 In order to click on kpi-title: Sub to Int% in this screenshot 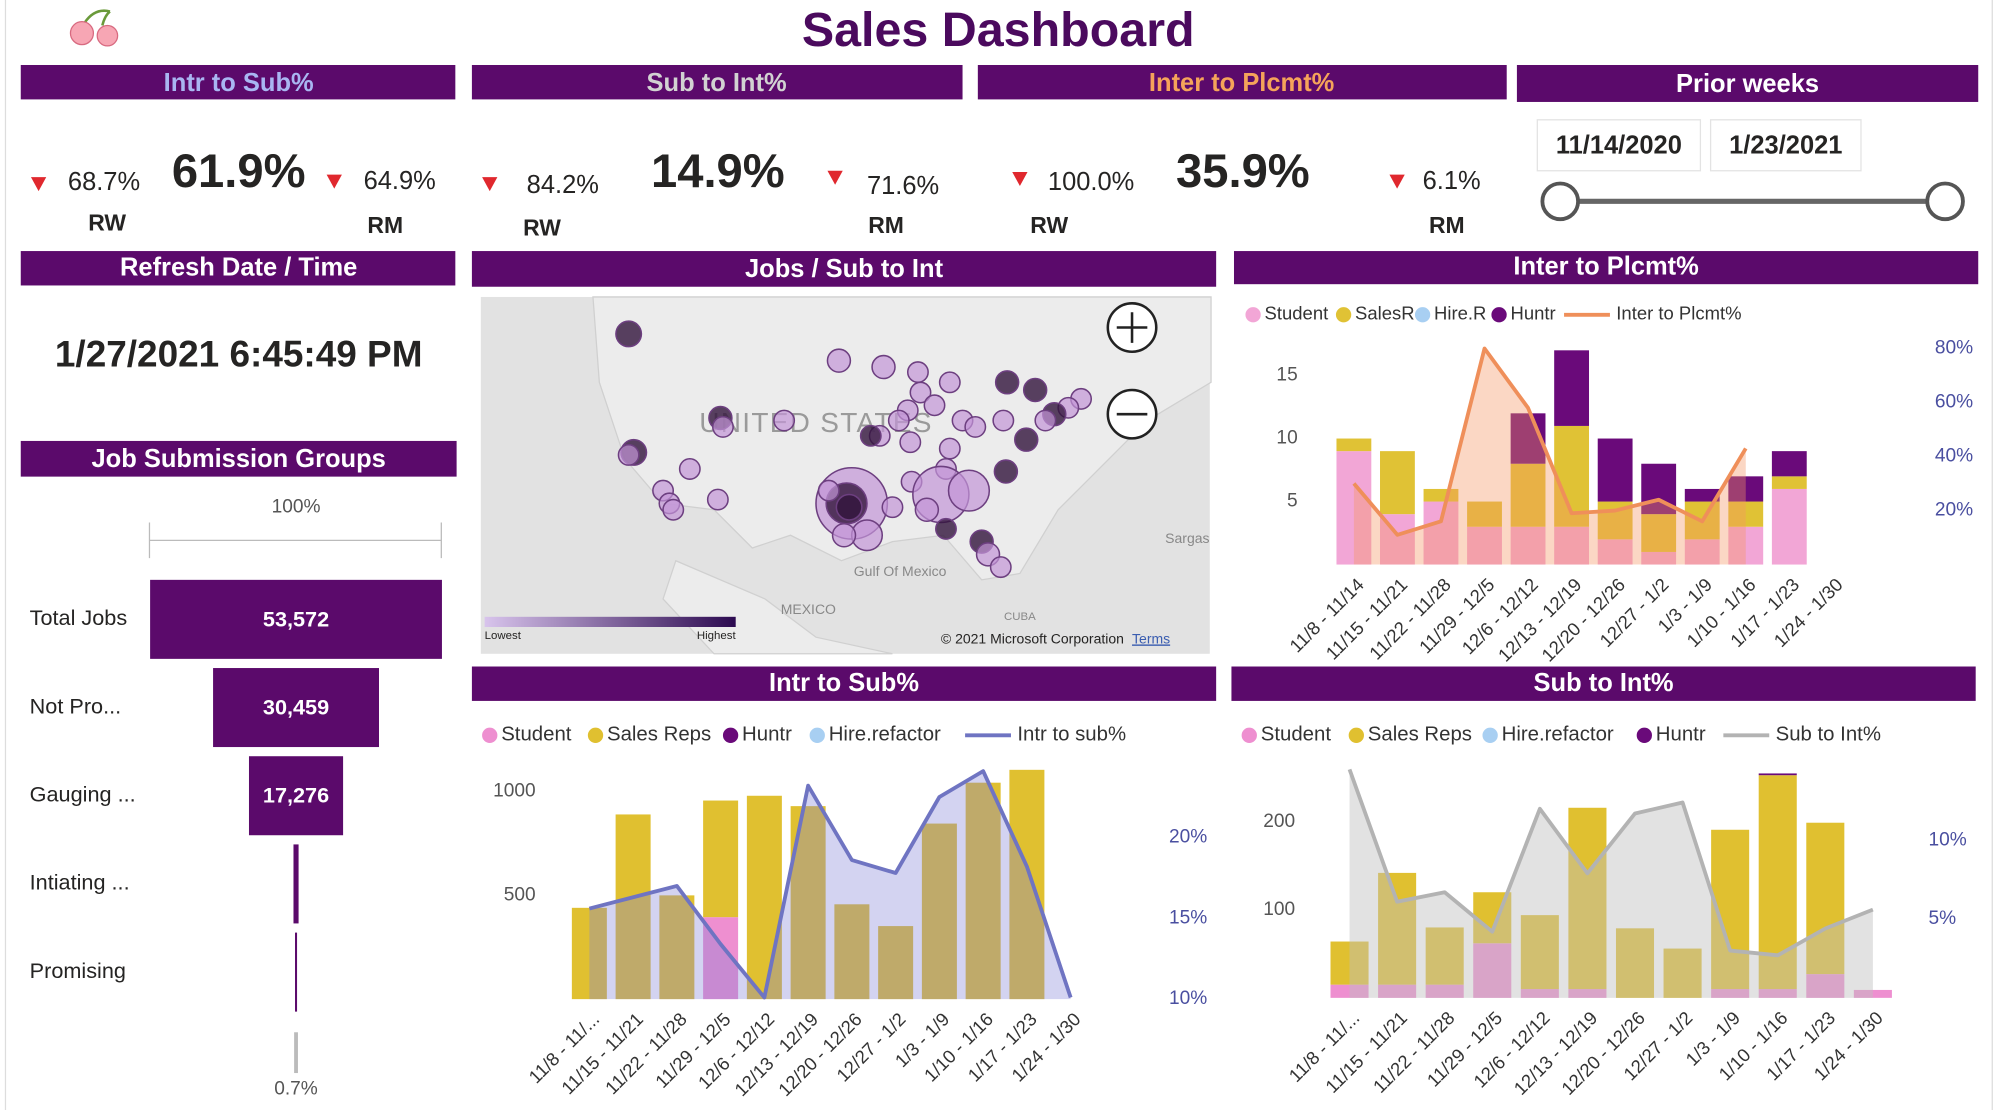, I will do `click(717, 83)`.